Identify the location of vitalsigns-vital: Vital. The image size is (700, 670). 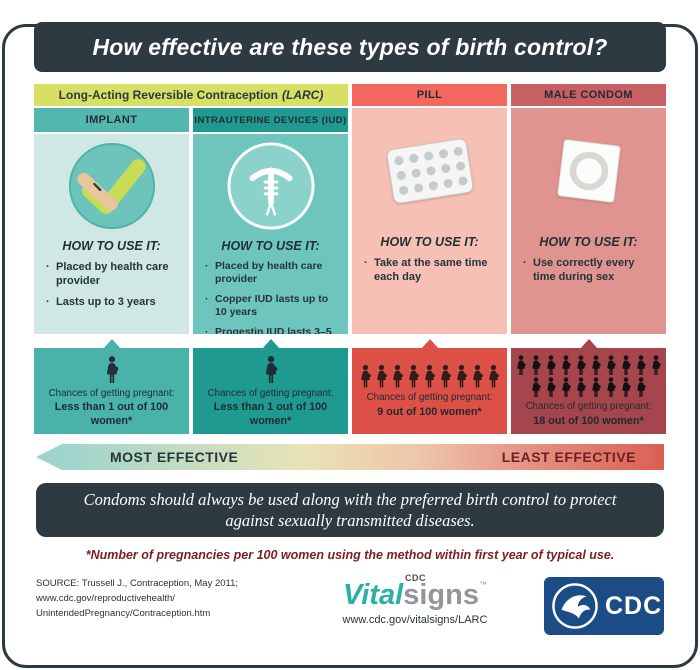
(373, 595).